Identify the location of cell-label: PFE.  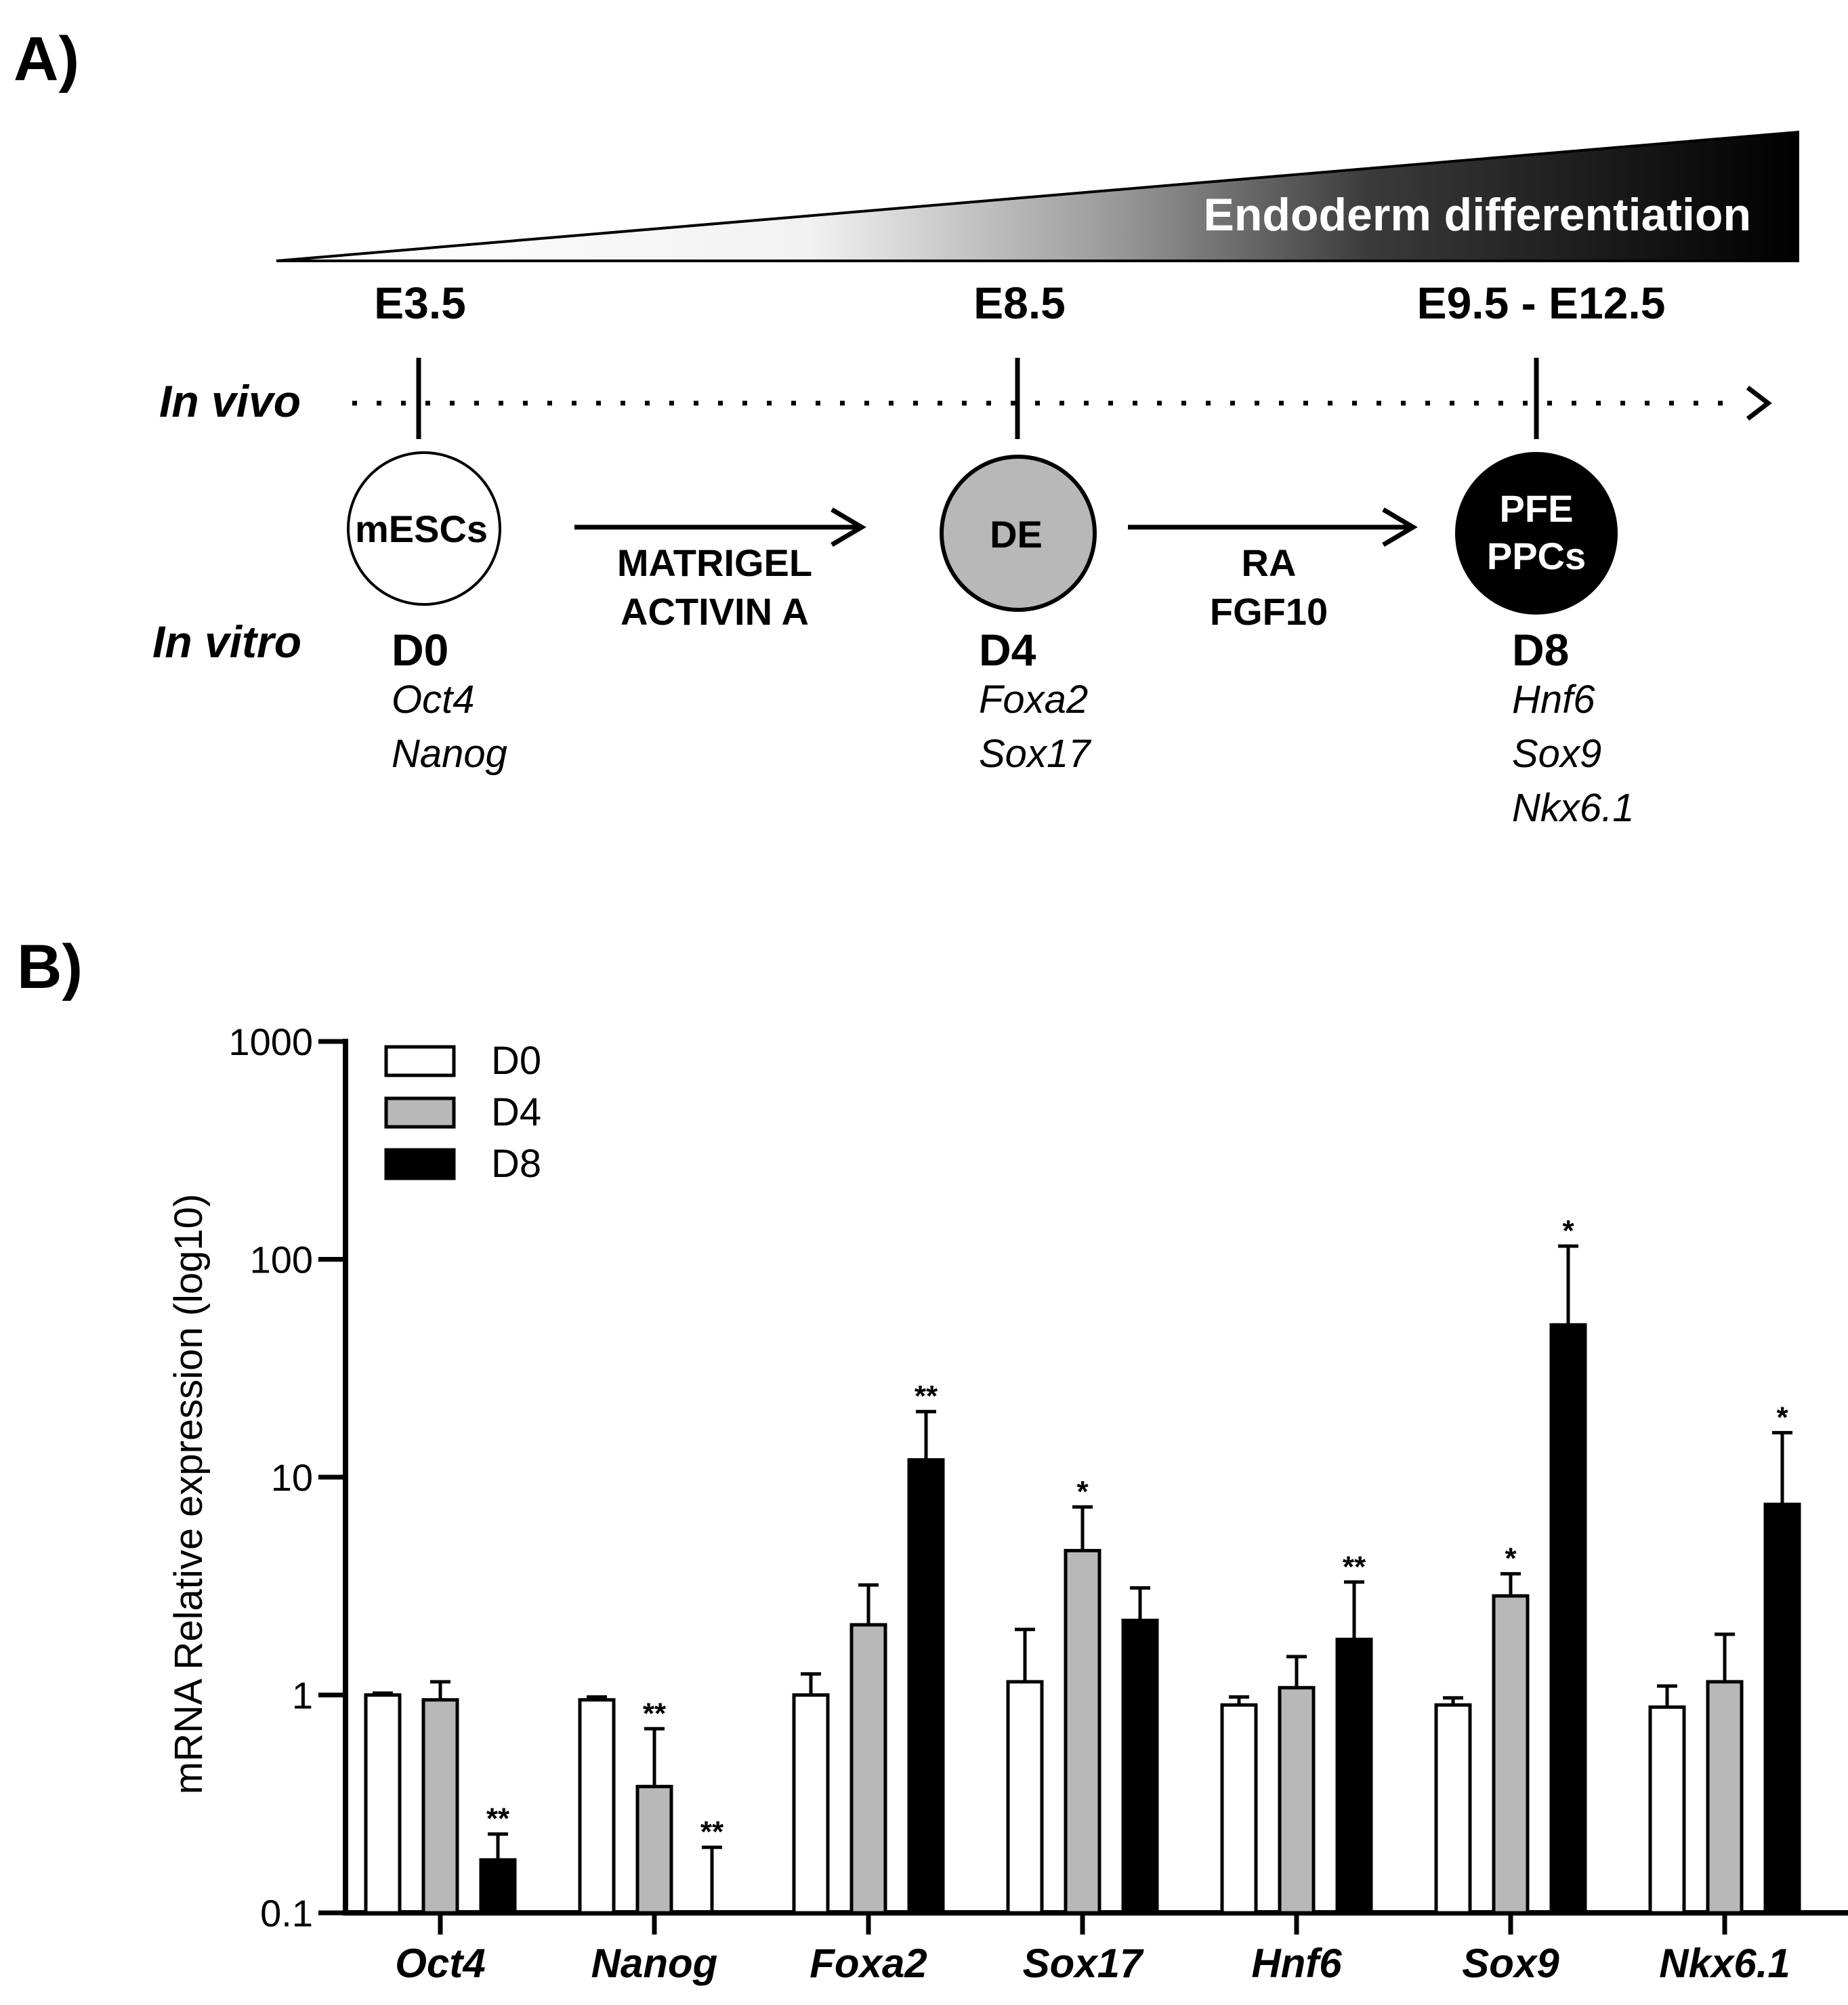
(1537, 508).